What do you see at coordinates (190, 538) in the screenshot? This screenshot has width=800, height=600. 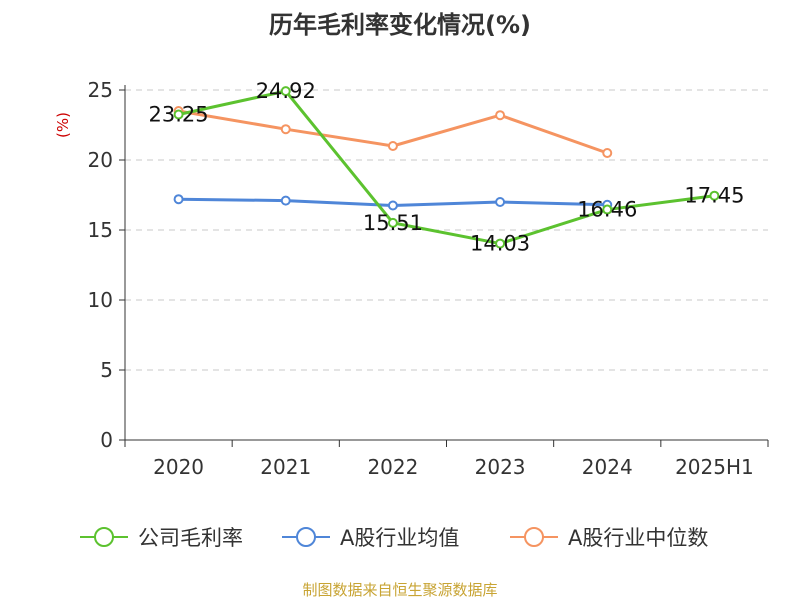 I see `legend-label: 公司毛利率` at bounding box center [190, 538].